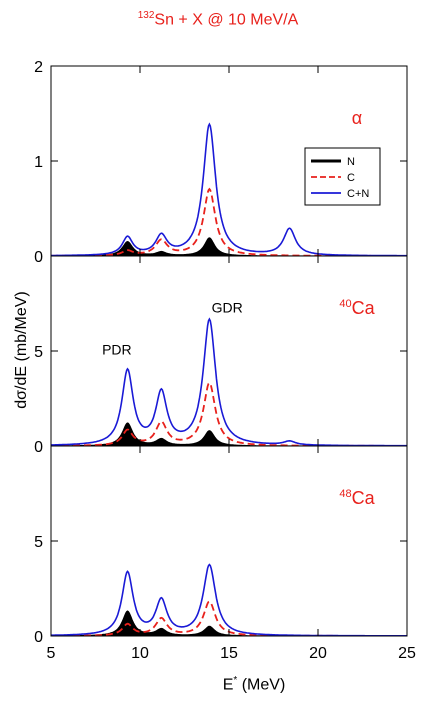 The image size is (436, 708). What do you see at coordinates (140, 653) in the screenshot?
I see `x-tick-label: 10` at bounding box center [140, 653].